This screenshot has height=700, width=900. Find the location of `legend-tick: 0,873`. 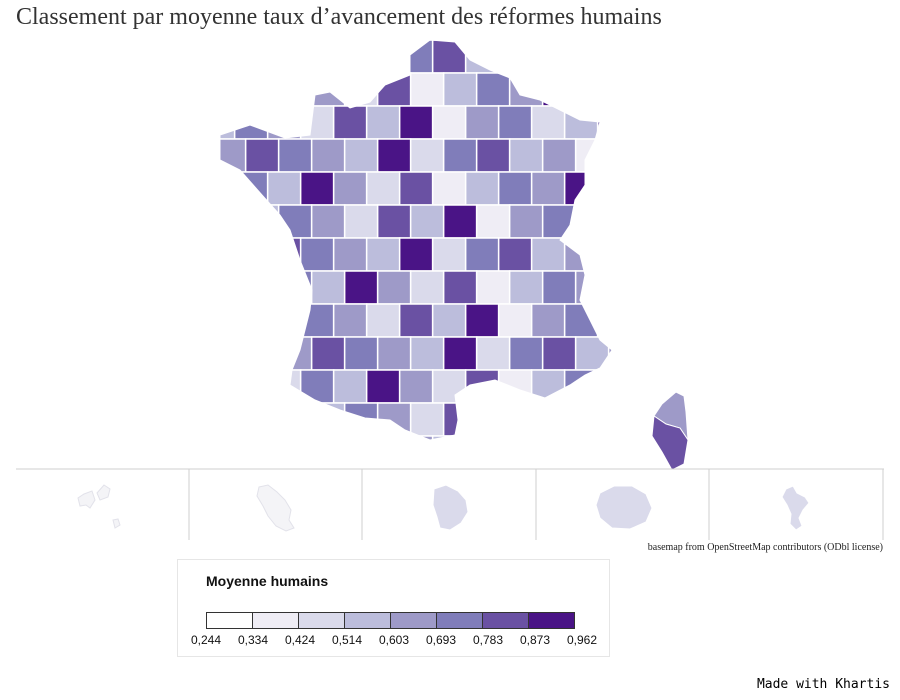

legend-tick: 0,873 is located at coordinates (535, 640).